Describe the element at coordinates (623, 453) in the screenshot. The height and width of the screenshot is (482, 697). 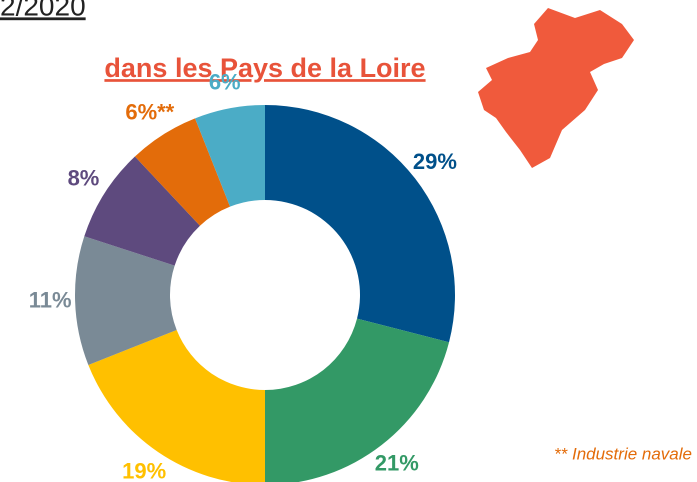
I see `footnote: ** Industrie navale` at that location.